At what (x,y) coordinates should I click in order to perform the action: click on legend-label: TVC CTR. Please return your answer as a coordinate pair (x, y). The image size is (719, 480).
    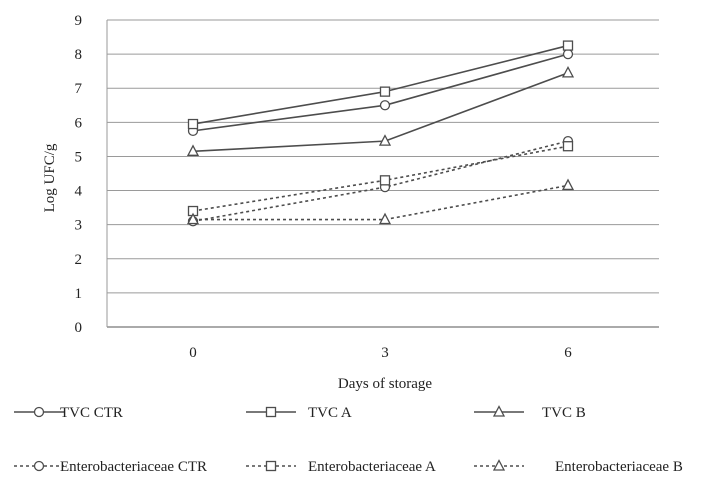
    Looking at the image, I should click on (91, 413).